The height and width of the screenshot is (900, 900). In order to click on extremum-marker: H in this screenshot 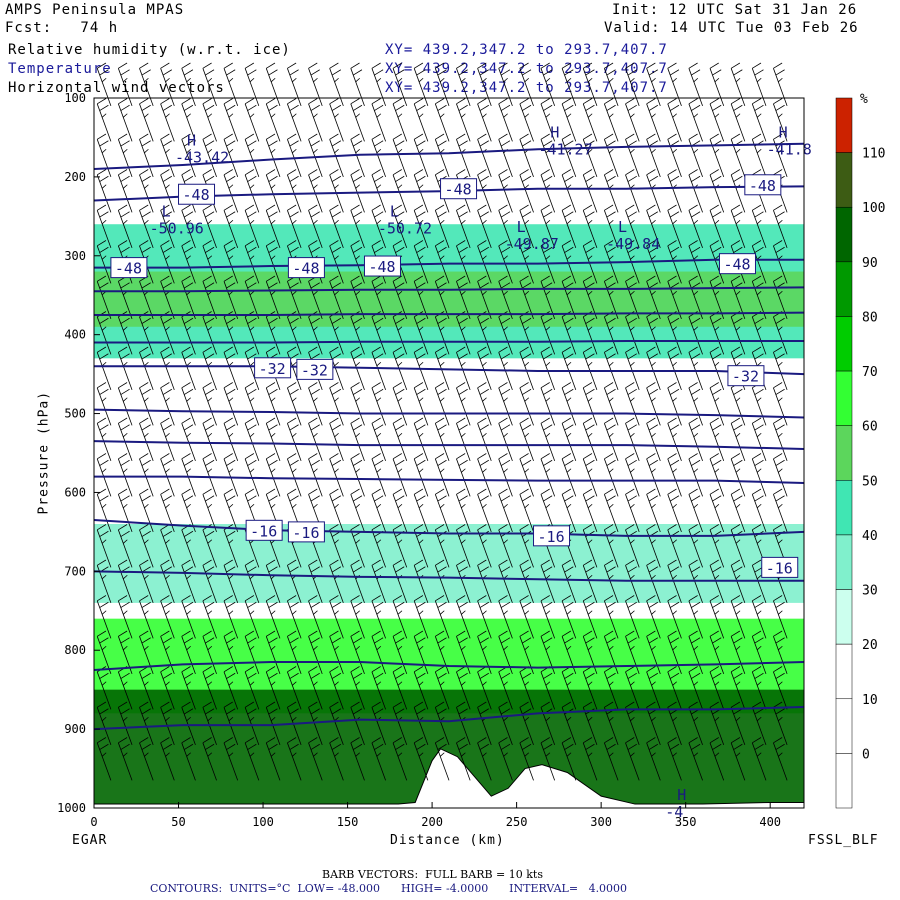, I will do `click(681, 795)`.